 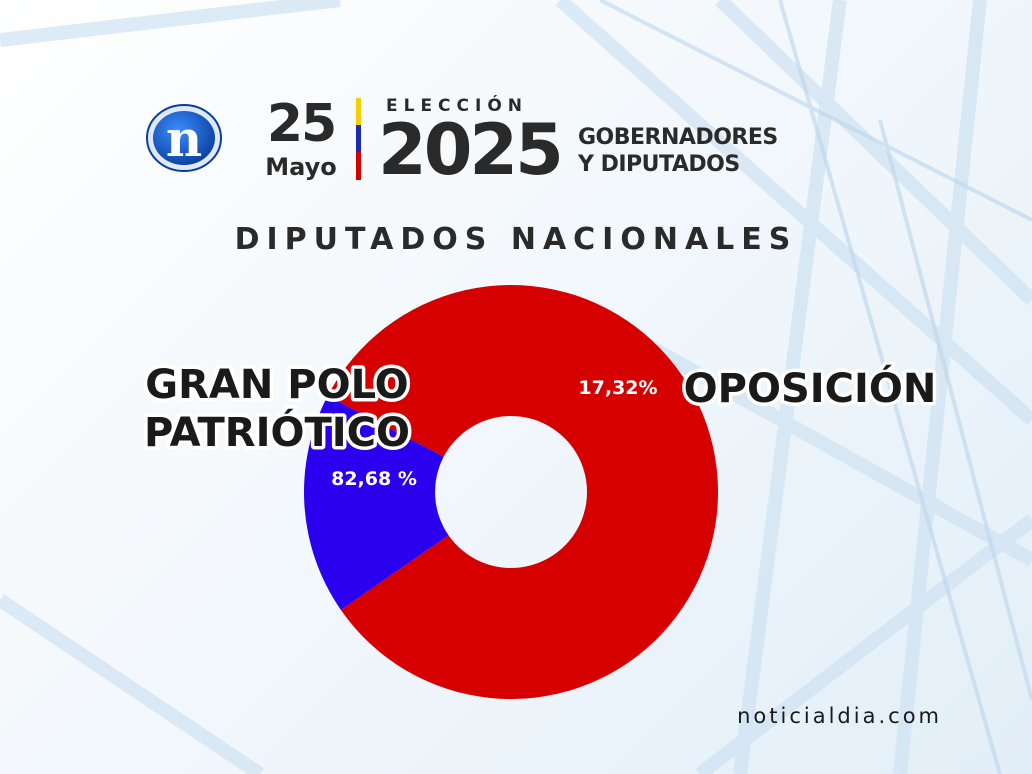 What do you see at coordinates (659, 164) in the screenshot?
I see `subtitle-line-2: Y DIPUTADOS` at bounding box center [659, 164].